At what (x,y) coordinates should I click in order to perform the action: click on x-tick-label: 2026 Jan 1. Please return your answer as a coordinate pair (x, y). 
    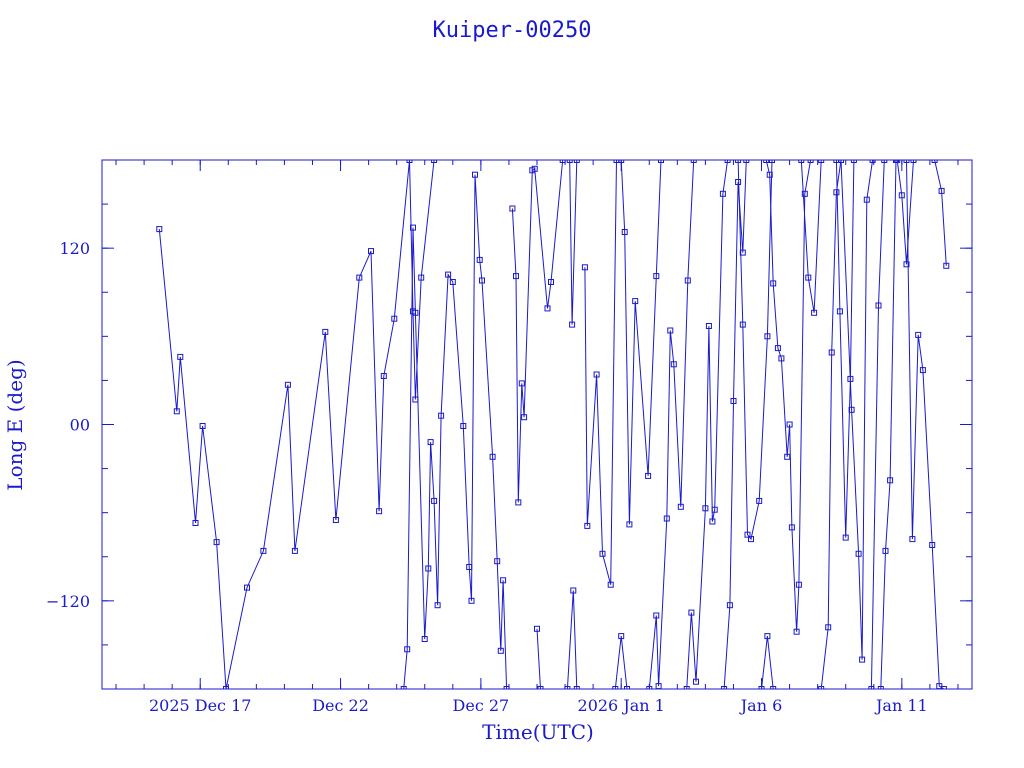
    Looking at the image, I should click on (621, 705).